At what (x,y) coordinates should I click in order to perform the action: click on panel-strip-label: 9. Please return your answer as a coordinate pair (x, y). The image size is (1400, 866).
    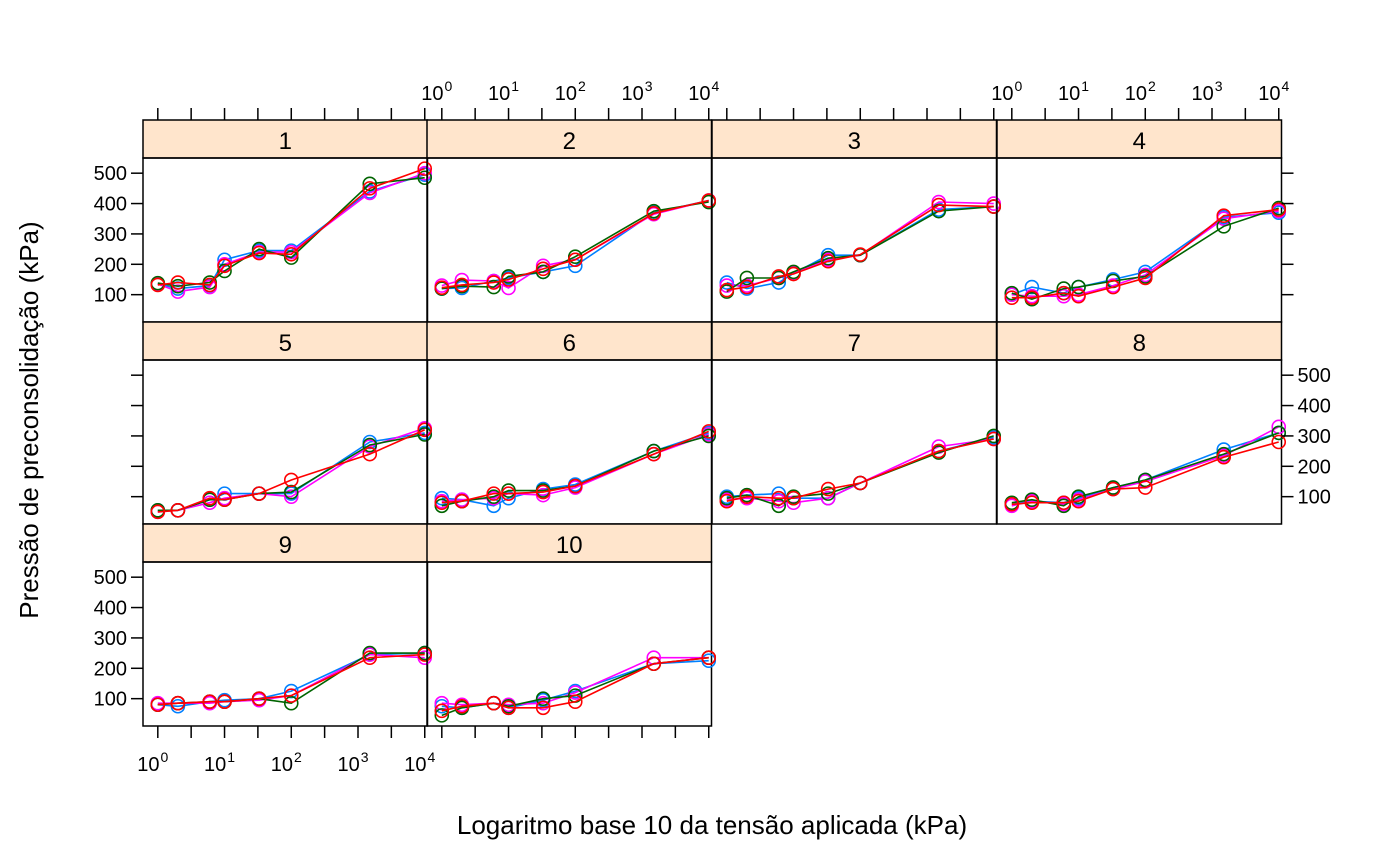
    Looking at the image, I should click on (285, 545).